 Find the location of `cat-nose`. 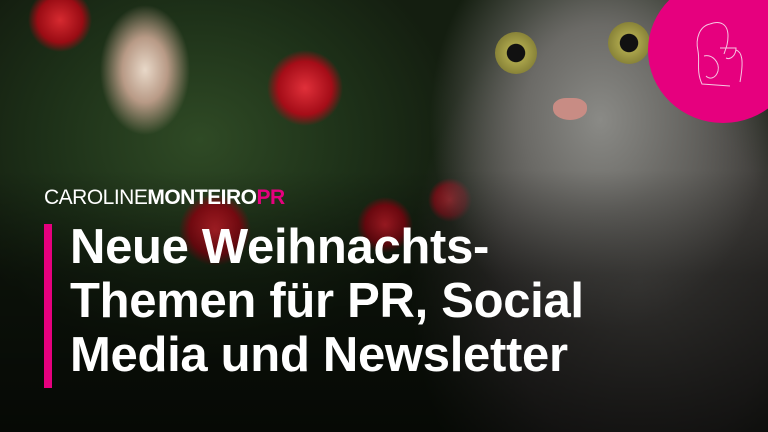

cat-nose is located at coordinates (570, 109).